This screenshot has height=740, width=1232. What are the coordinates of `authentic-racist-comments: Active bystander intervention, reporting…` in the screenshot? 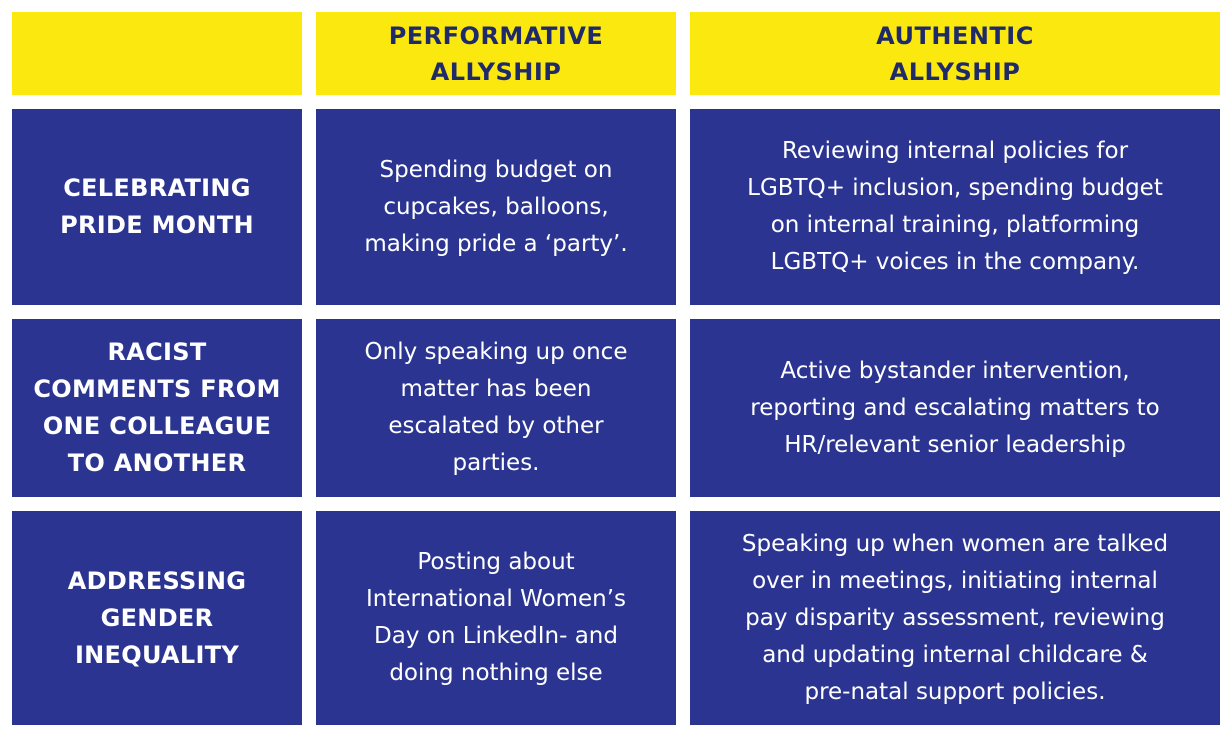 It's located at (955, 408).